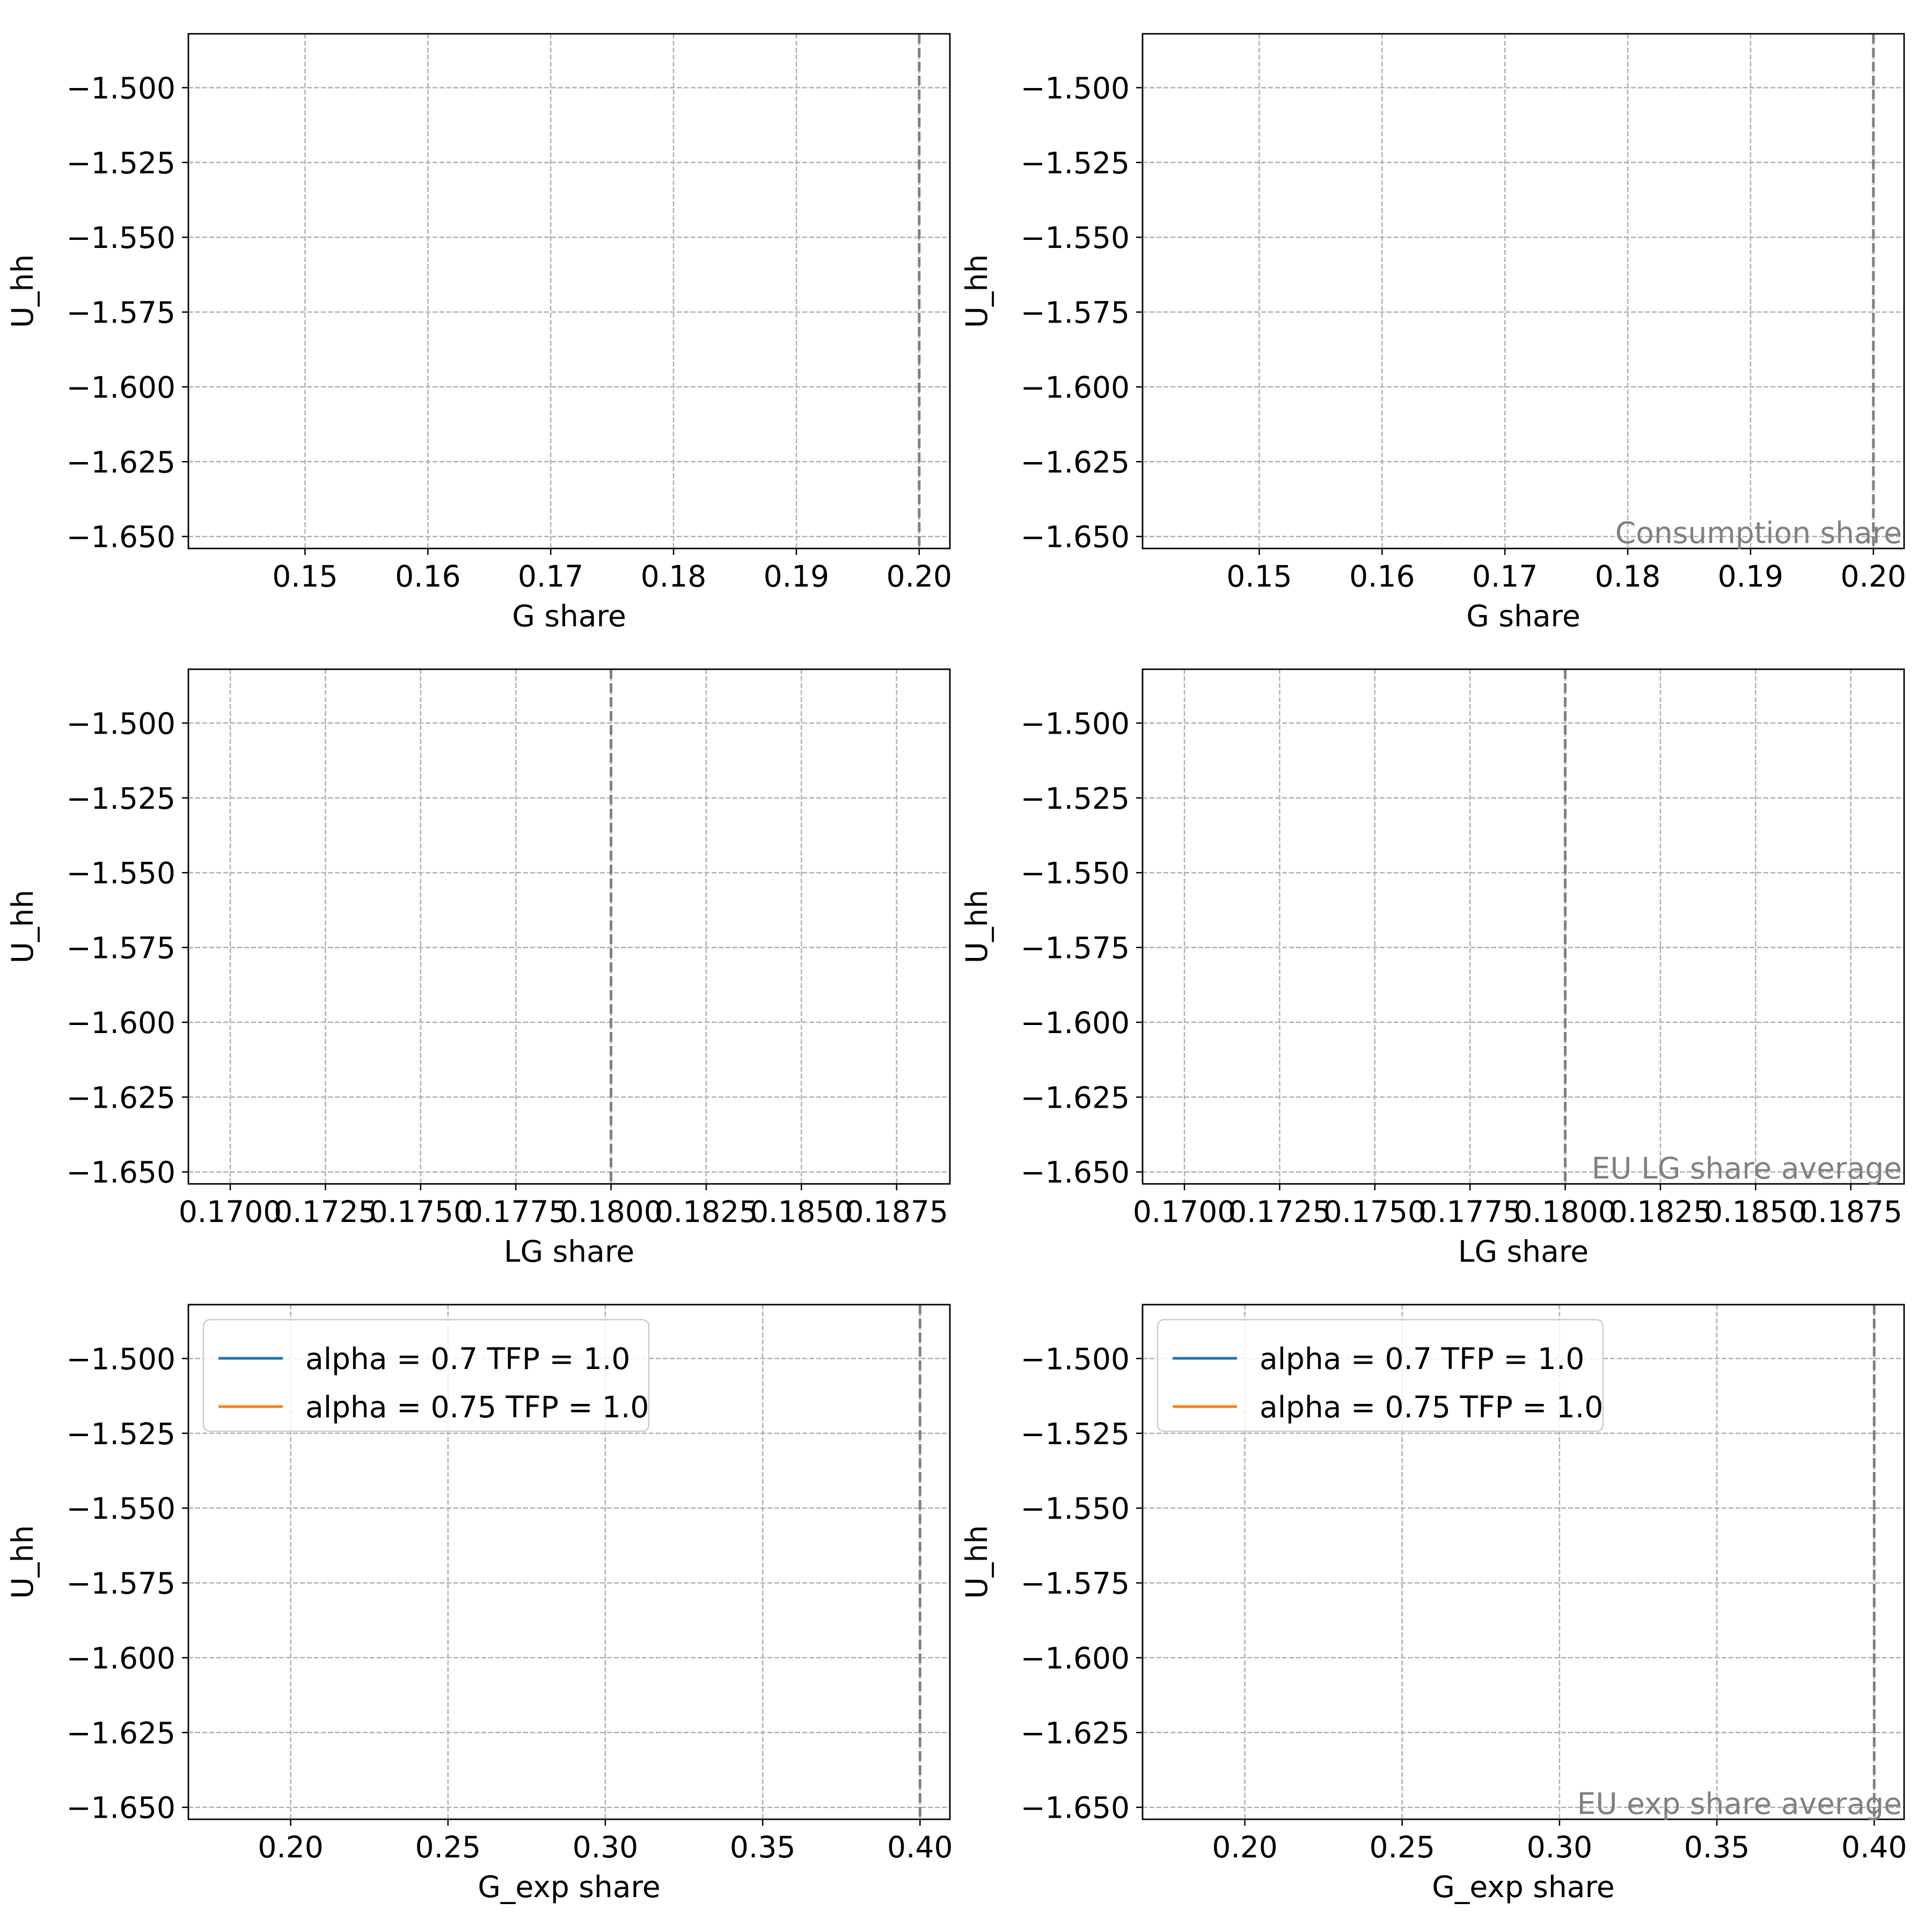  Describe the element at coordinates (605, 1847) in the screenshot. I see `x-tick-label: 0.30` at that location.